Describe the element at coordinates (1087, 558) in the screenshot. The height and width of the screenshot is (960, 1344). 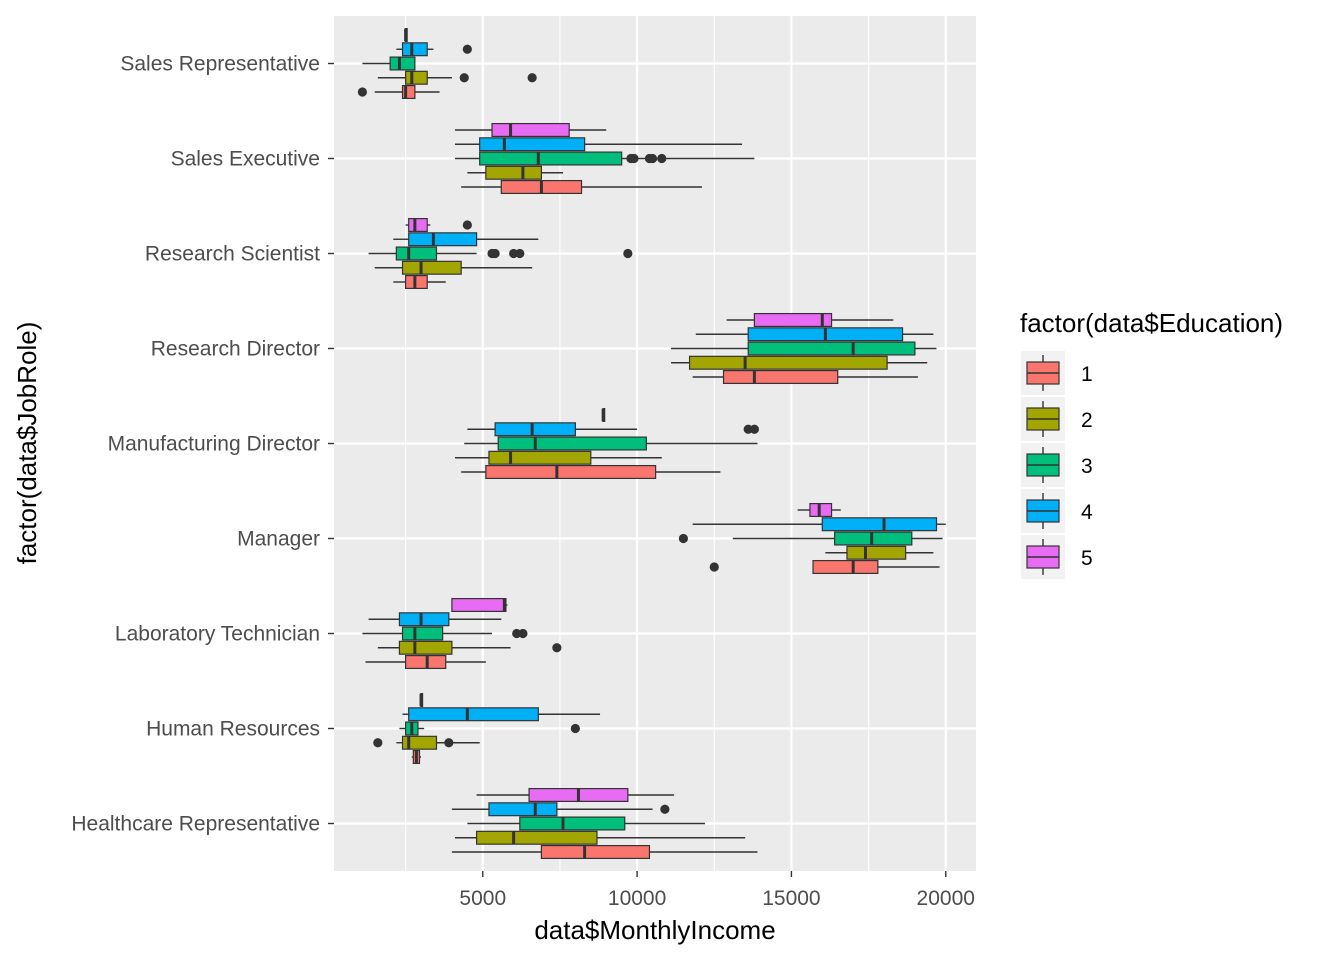
I see `legend-label: 5` at that location.